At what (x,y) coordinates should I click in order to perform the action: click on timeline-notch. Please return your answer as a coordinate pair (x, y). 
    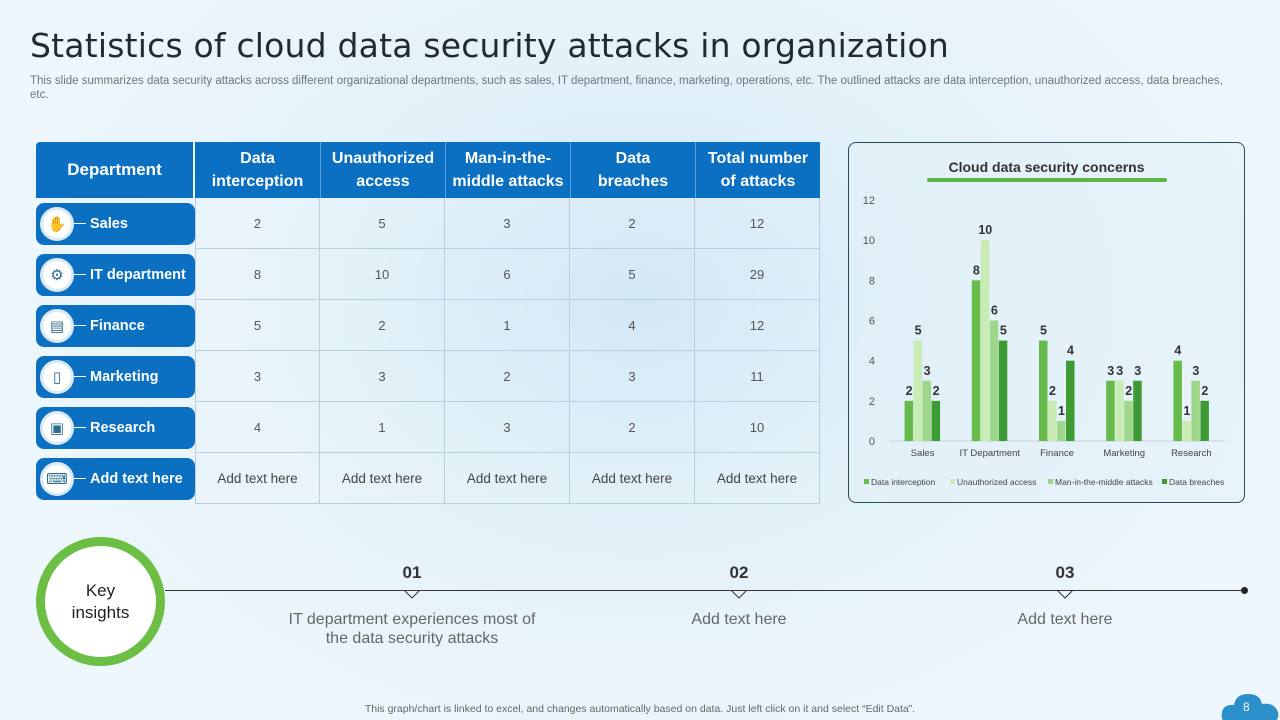
    Looking at the image, I should click on (739, 594).